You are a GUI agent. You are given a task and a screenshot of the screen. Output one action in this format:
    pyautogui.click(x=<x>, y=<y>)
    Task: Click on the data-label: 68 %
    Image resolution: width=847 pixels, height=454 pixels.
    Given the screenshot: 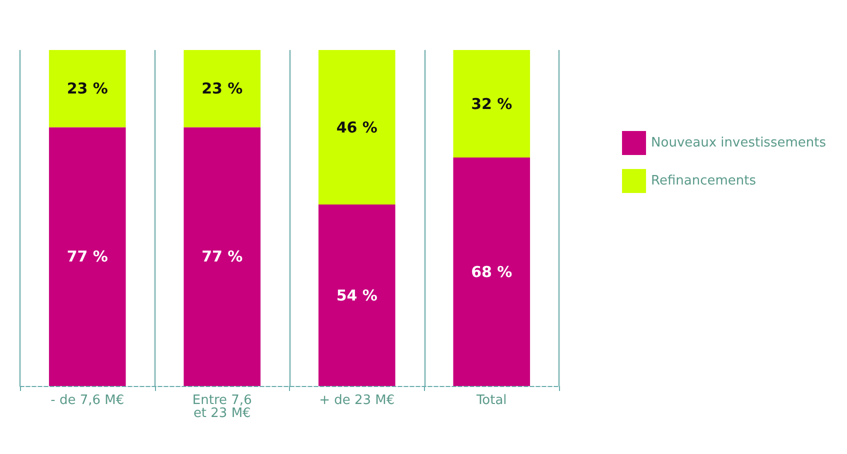 What is the action you would take?
    pyautogui.click(x=491, y=271)
    